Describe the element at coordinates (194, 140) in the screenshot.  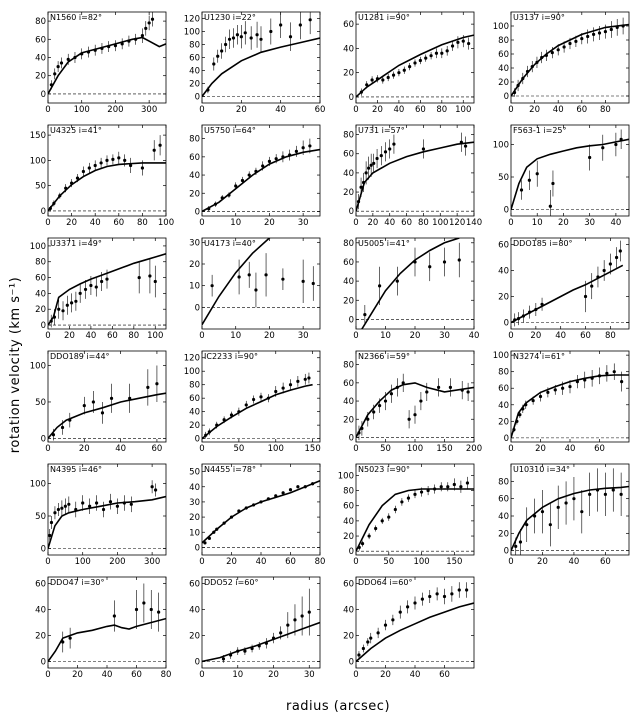
I see `y-tick-label: 80` at that location.